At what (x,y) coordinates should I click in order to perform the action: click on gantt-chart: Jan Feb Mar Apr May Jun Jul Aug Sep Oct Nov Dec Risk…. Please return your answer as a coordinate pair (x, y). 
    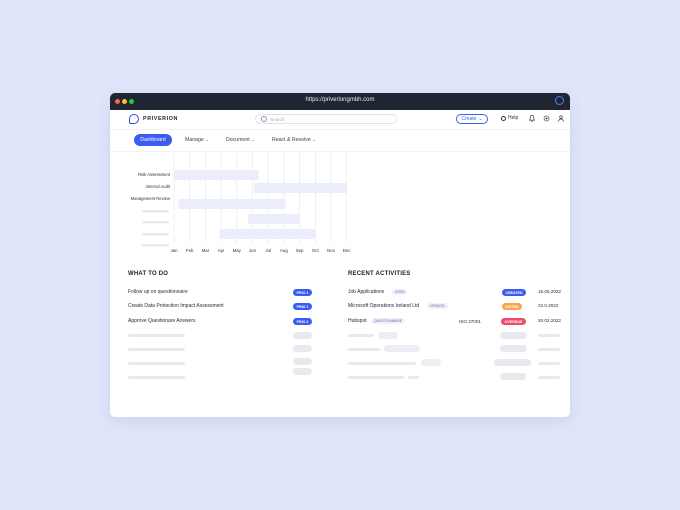
    Looking at the image, I should click on (241, 203).